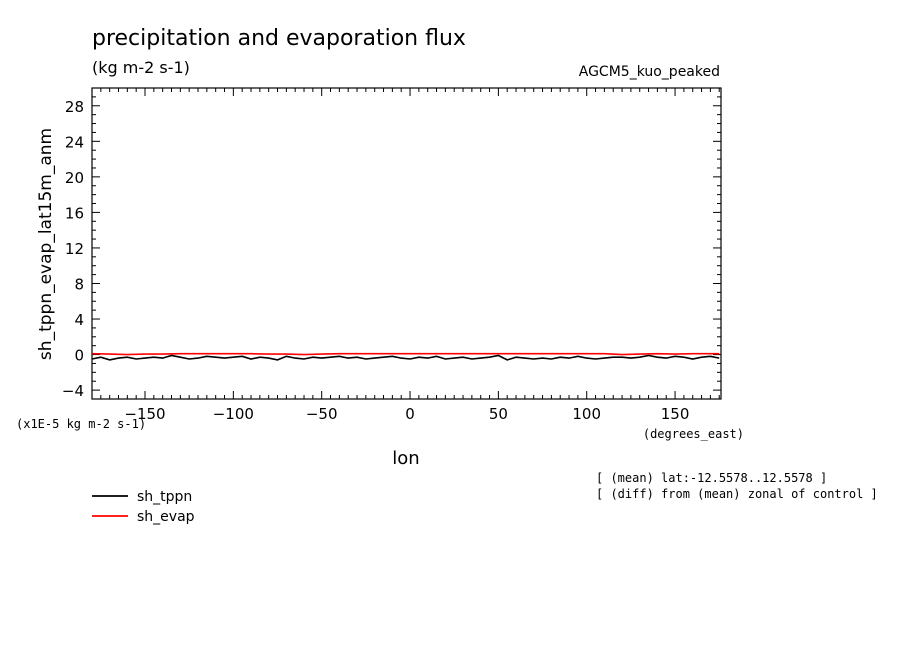  What do you see at coordinates (166, 517) in the screenshot?
I see `legend-label: sh_evap` at bounding box center [166, 517].